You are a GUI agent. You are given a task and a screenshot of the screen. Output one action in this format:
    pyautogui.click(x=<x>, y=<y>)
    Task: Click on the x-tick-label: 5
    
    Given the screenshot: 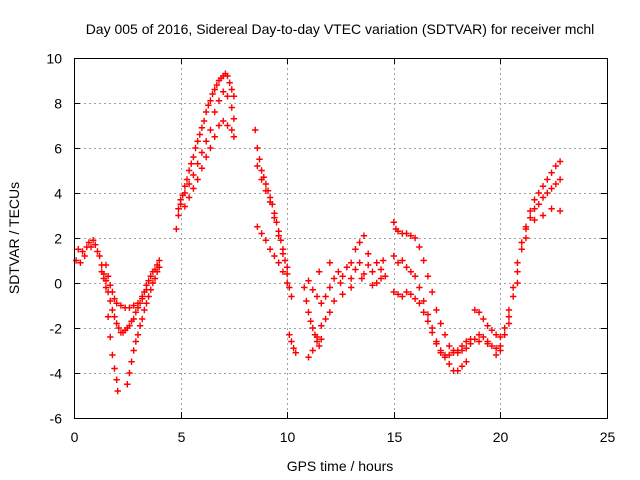 What is the action you would take?
    pyautogui.click(x=182, y=437)
    